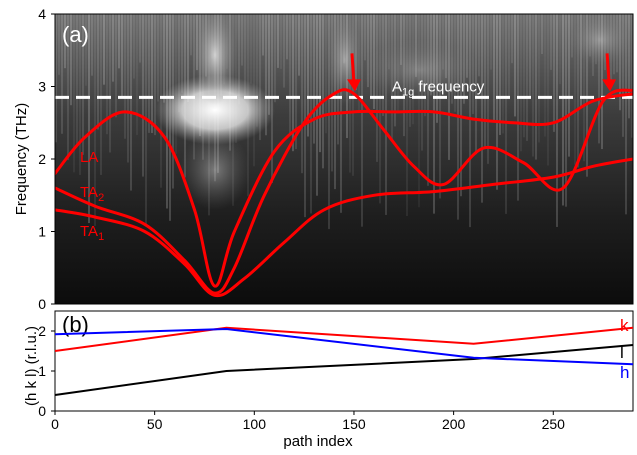 Image resolution: width=637 pixels, height=455 pixels. What do you see at coordinates (624, 325) in the screenshot?
I see `hkl-label-k: k` at bounding box center [624, 325].